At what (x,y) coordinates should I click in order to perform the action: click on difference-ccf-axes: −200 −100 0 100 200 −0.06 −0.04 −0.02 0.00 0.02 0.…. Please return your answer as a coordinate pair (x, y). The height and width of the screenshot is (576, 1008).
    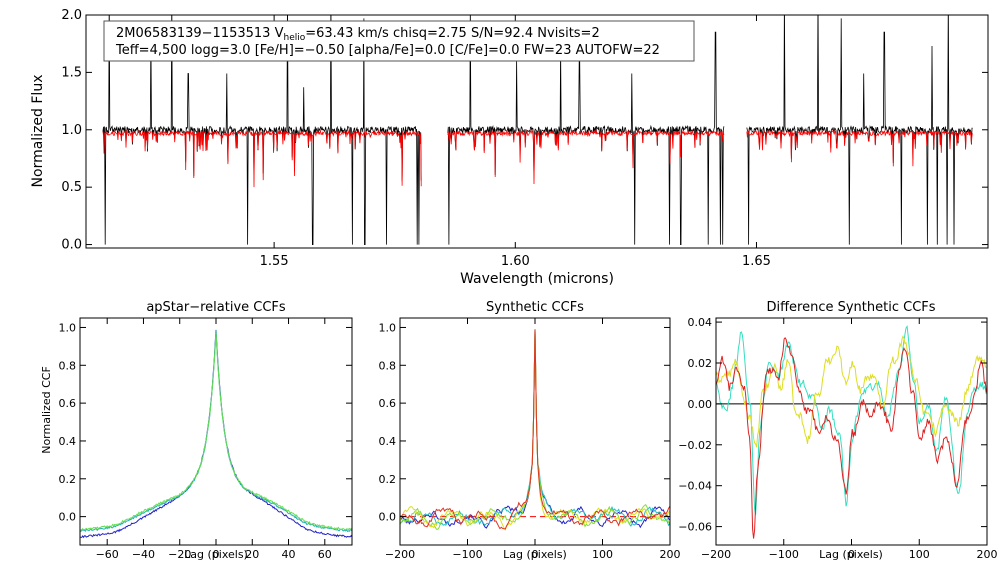
    Looking at the image, I should click on (837, 438).